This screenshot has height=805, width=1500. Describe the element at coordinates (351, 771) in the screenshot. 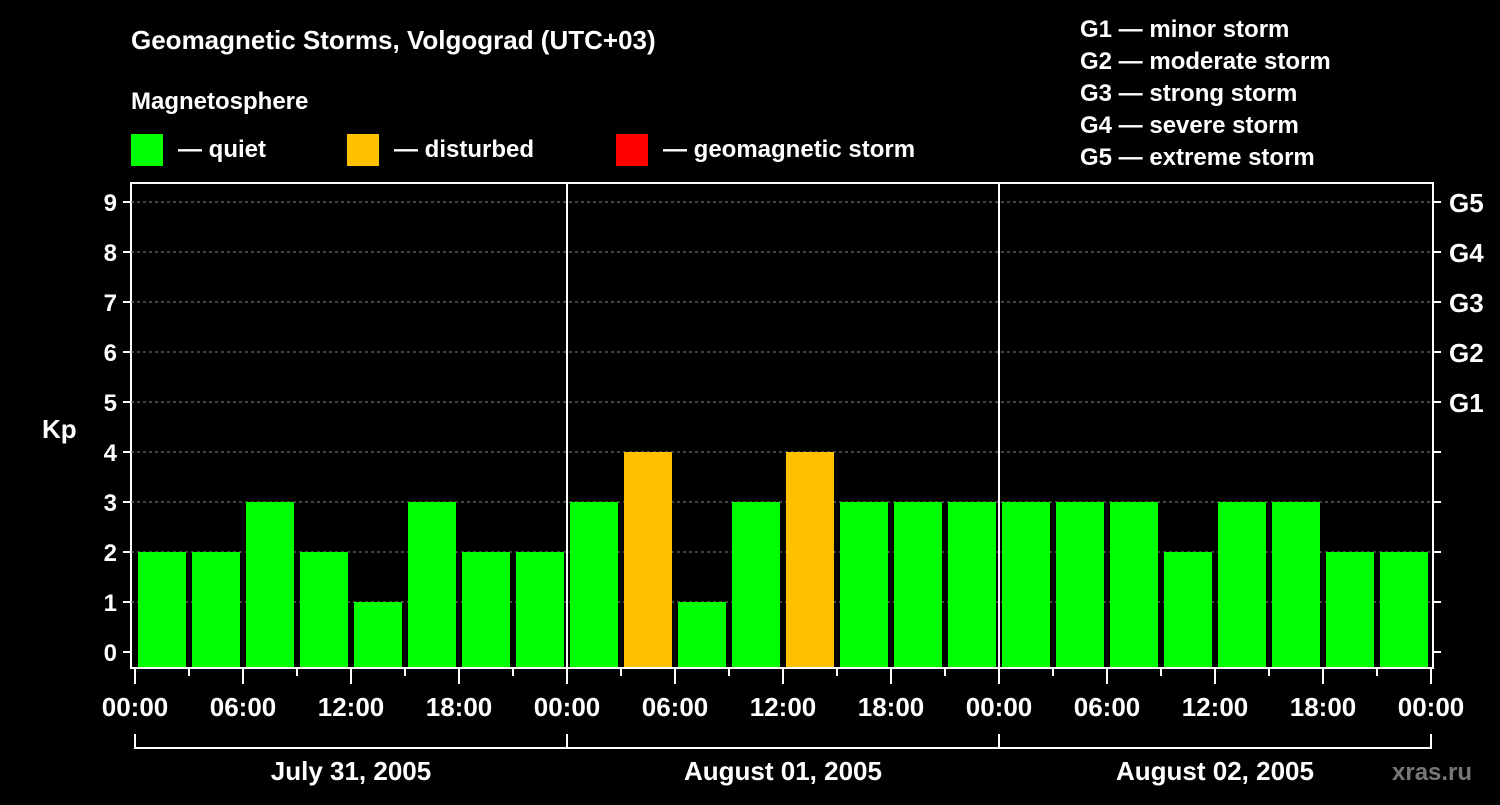

I see `day-label: July 31, 2005` at that location.